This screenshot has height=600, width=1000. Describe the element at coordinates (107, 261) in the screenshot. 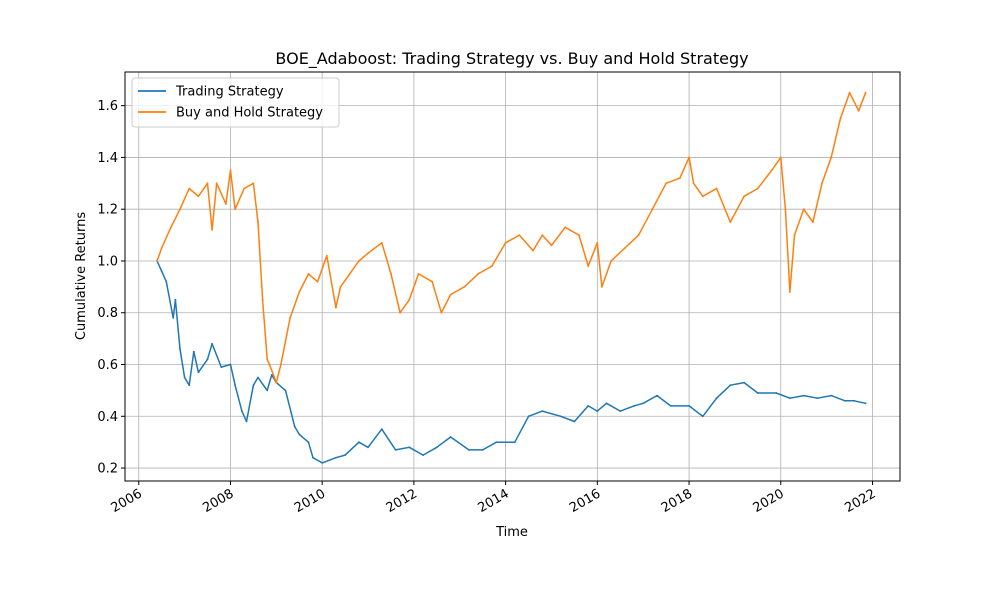

I see `y-tick-label: 1.0` at that location.